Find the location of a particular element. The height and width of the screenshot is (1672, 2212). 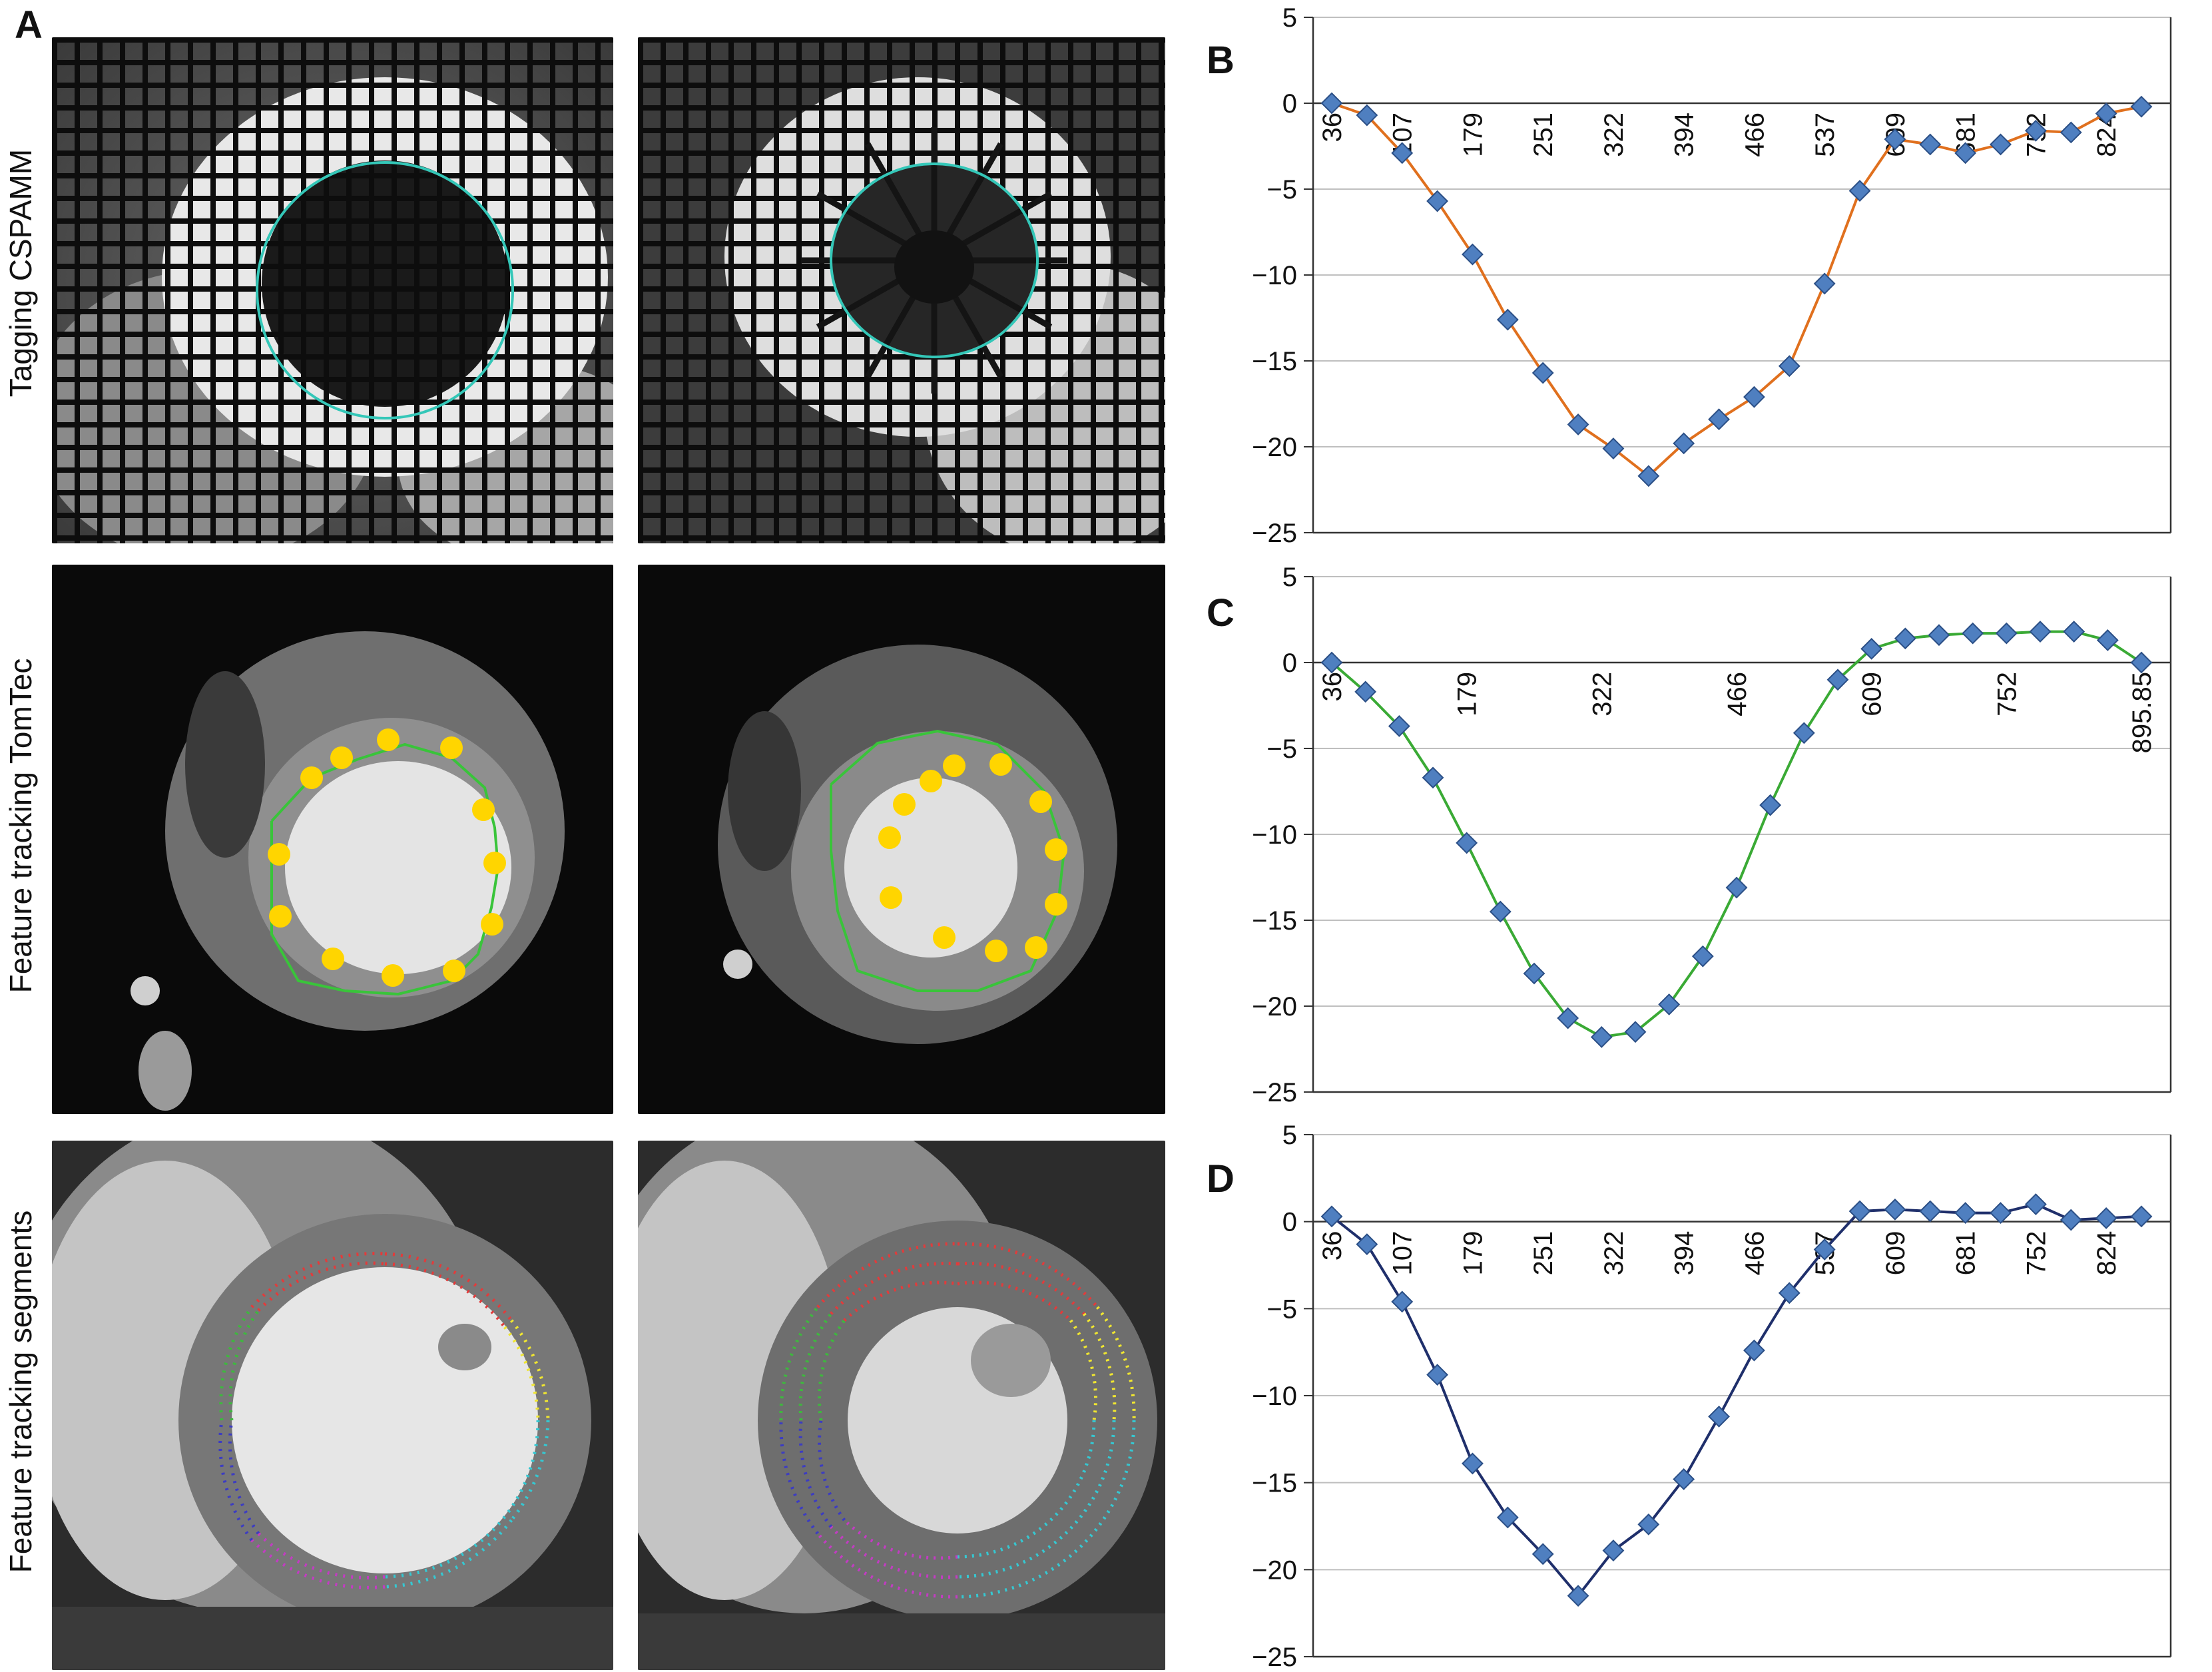

x-tick-label: 752 is located at coordinates (2007, 694).